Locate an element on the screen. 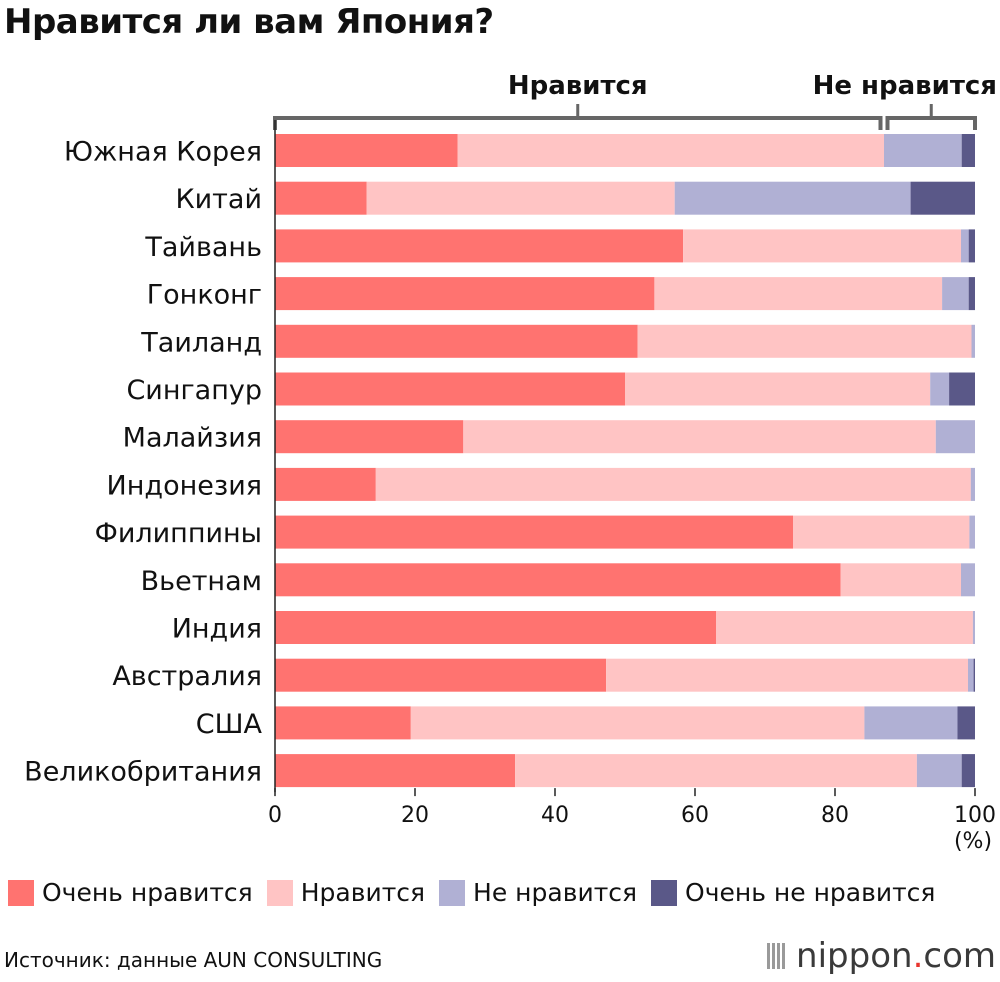  category-label: Великобритания is located at coordinates (143, 772).